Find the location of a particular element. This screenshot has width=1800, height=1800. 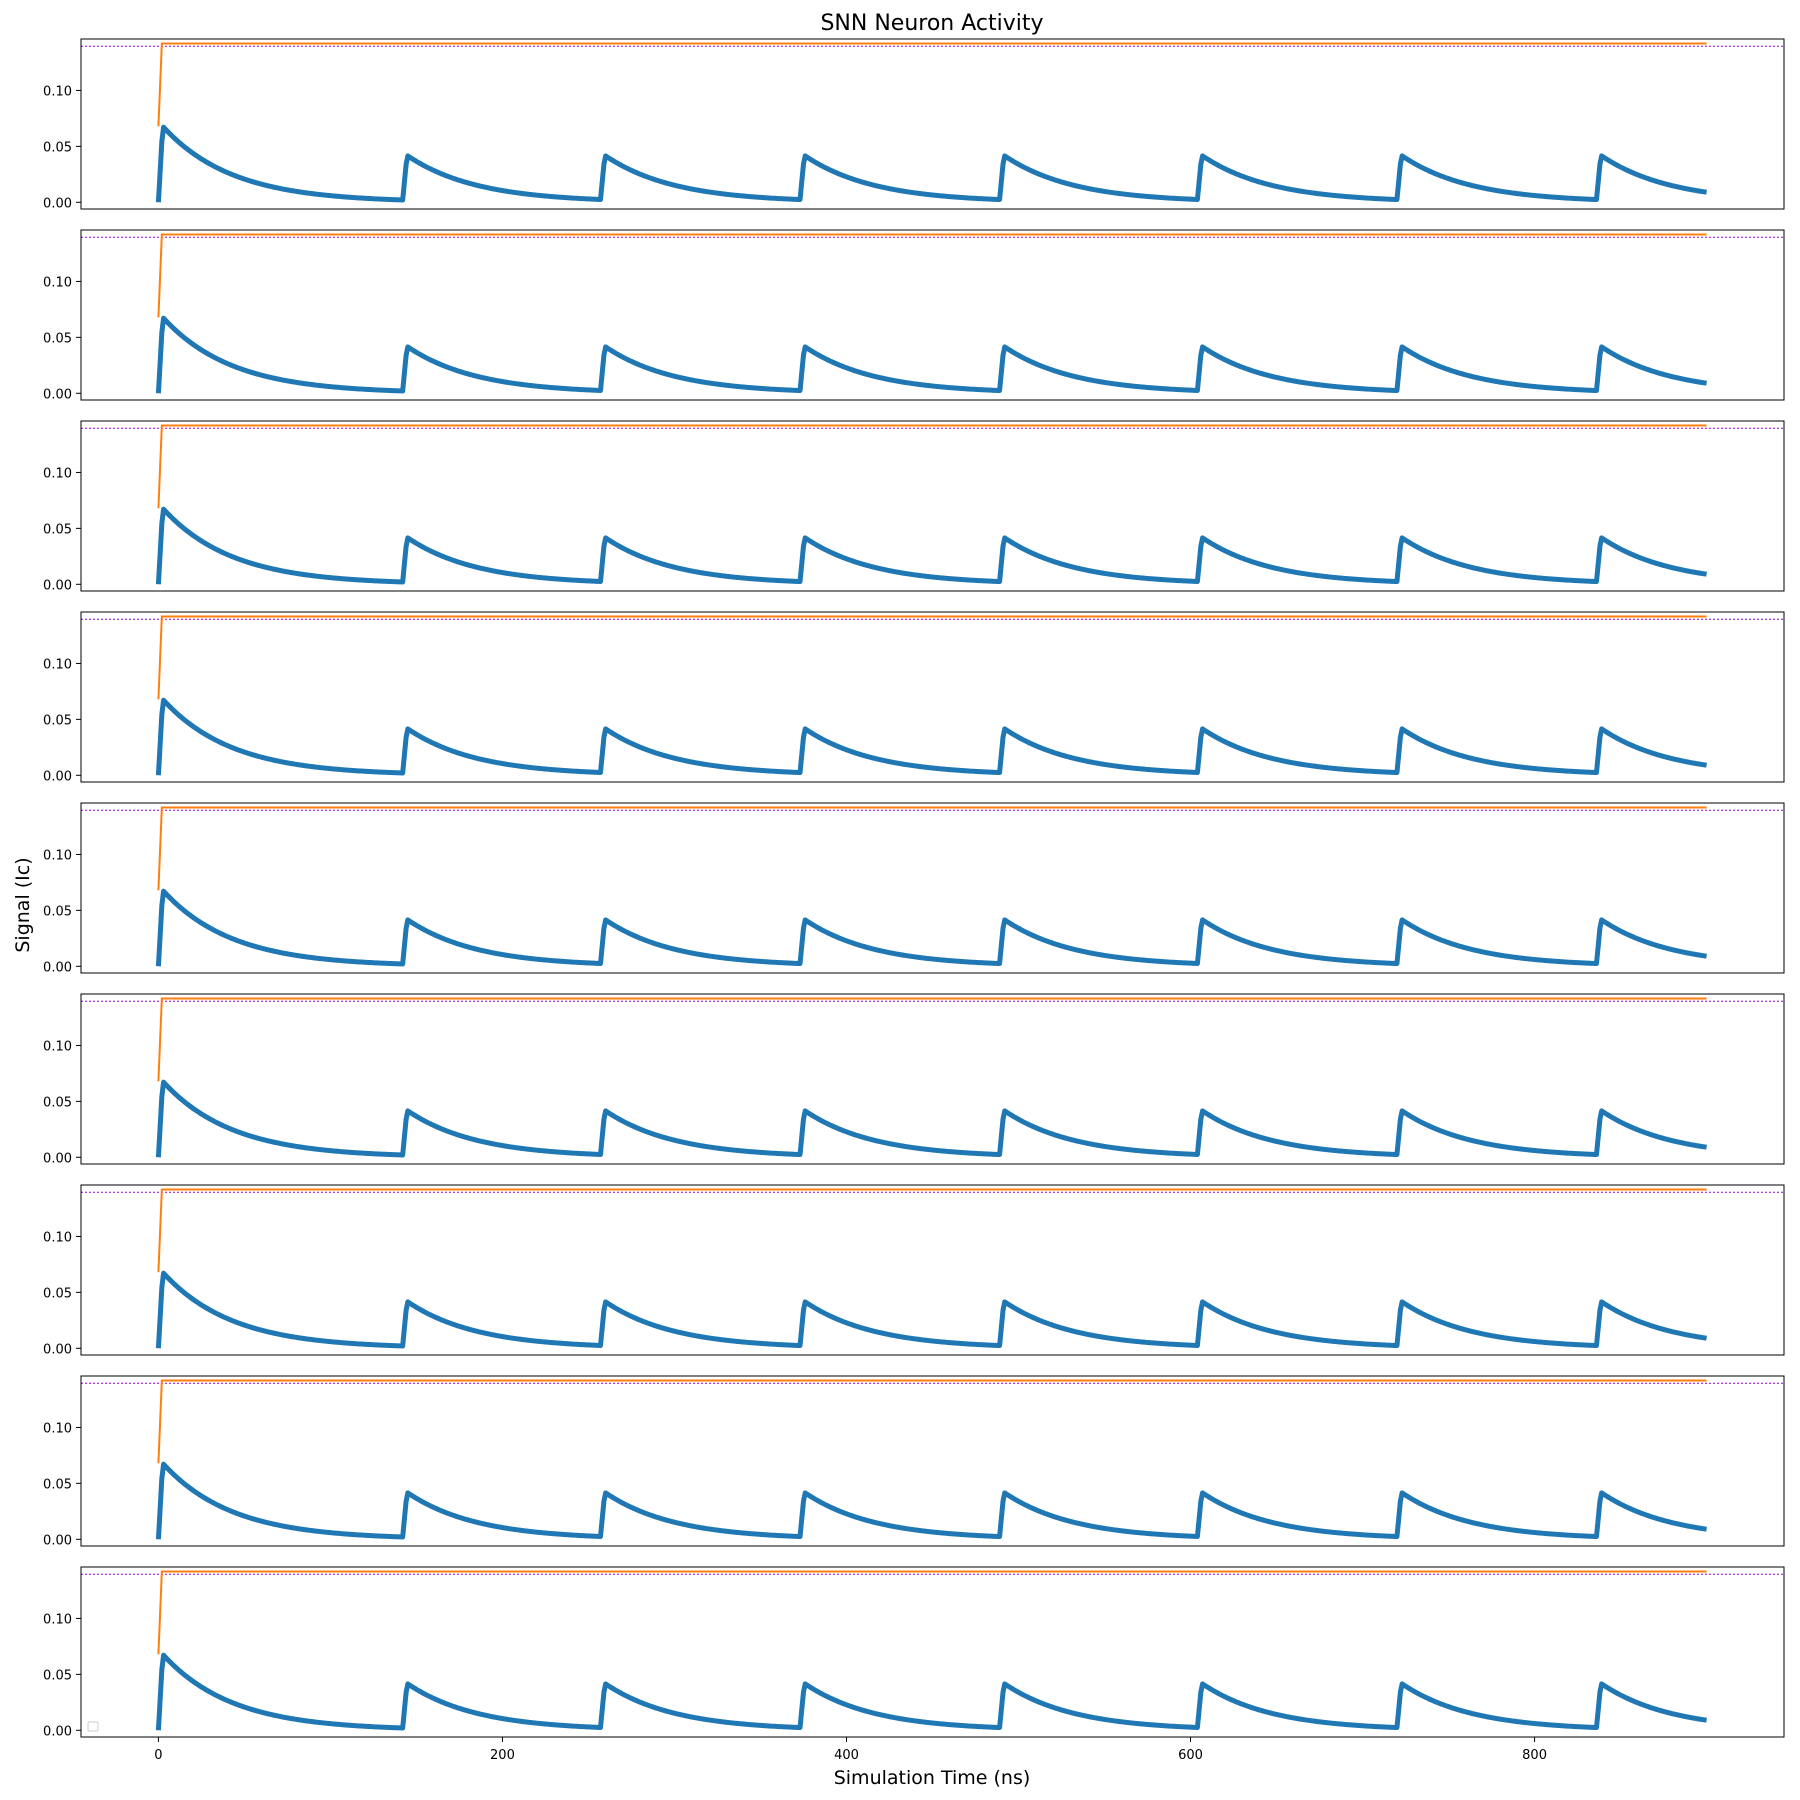

panel-8: 0.00 0.05 0.10 is located at coordinates (914, 1461).